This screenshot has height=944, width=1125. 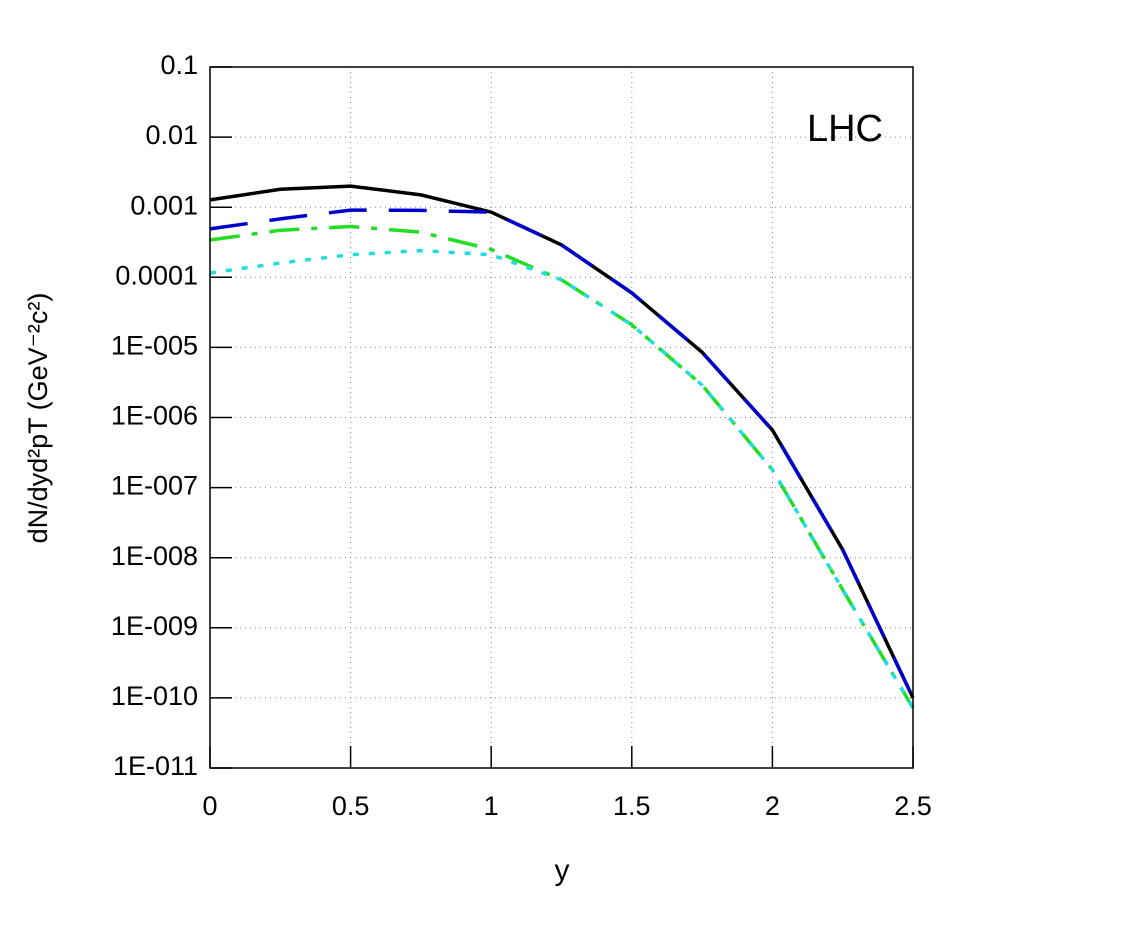 What do you see at coordinates (38, 418) in the screenshot?
I see `y-axis-label: dN/dyd²pT (GeV⁻²c²)` at bounding box center [38, 418].